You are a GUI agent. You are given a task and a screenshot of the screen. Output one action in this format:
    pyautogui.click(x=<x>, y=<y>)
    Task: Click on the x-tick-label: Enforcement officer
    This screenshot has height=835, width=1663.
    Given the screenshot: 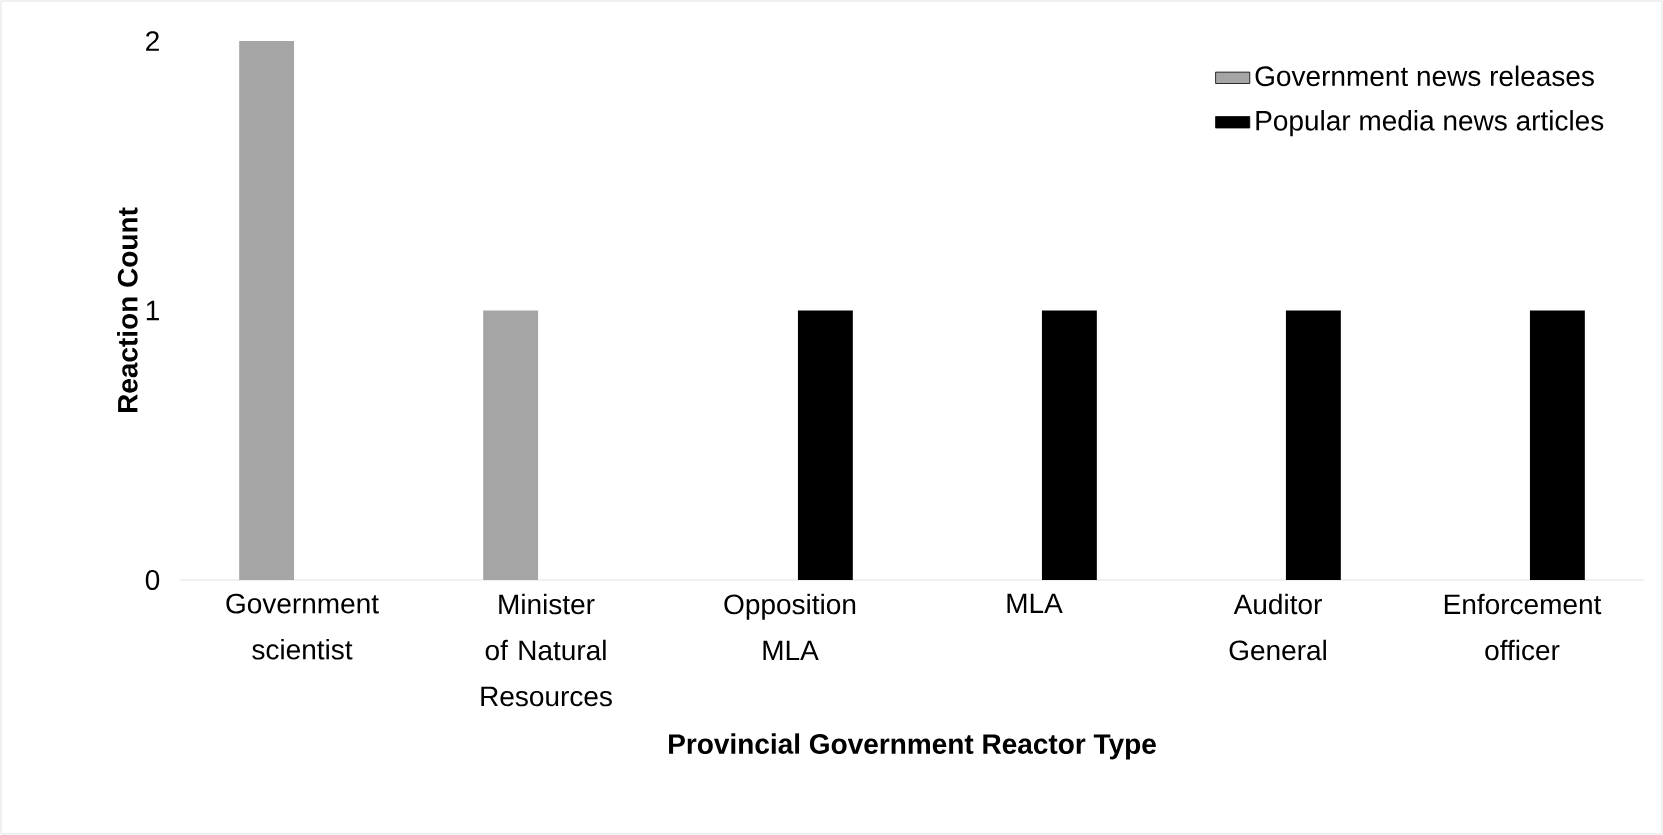 What is the action you would take?
    pyautogui.click(x=1523, y=627)
    